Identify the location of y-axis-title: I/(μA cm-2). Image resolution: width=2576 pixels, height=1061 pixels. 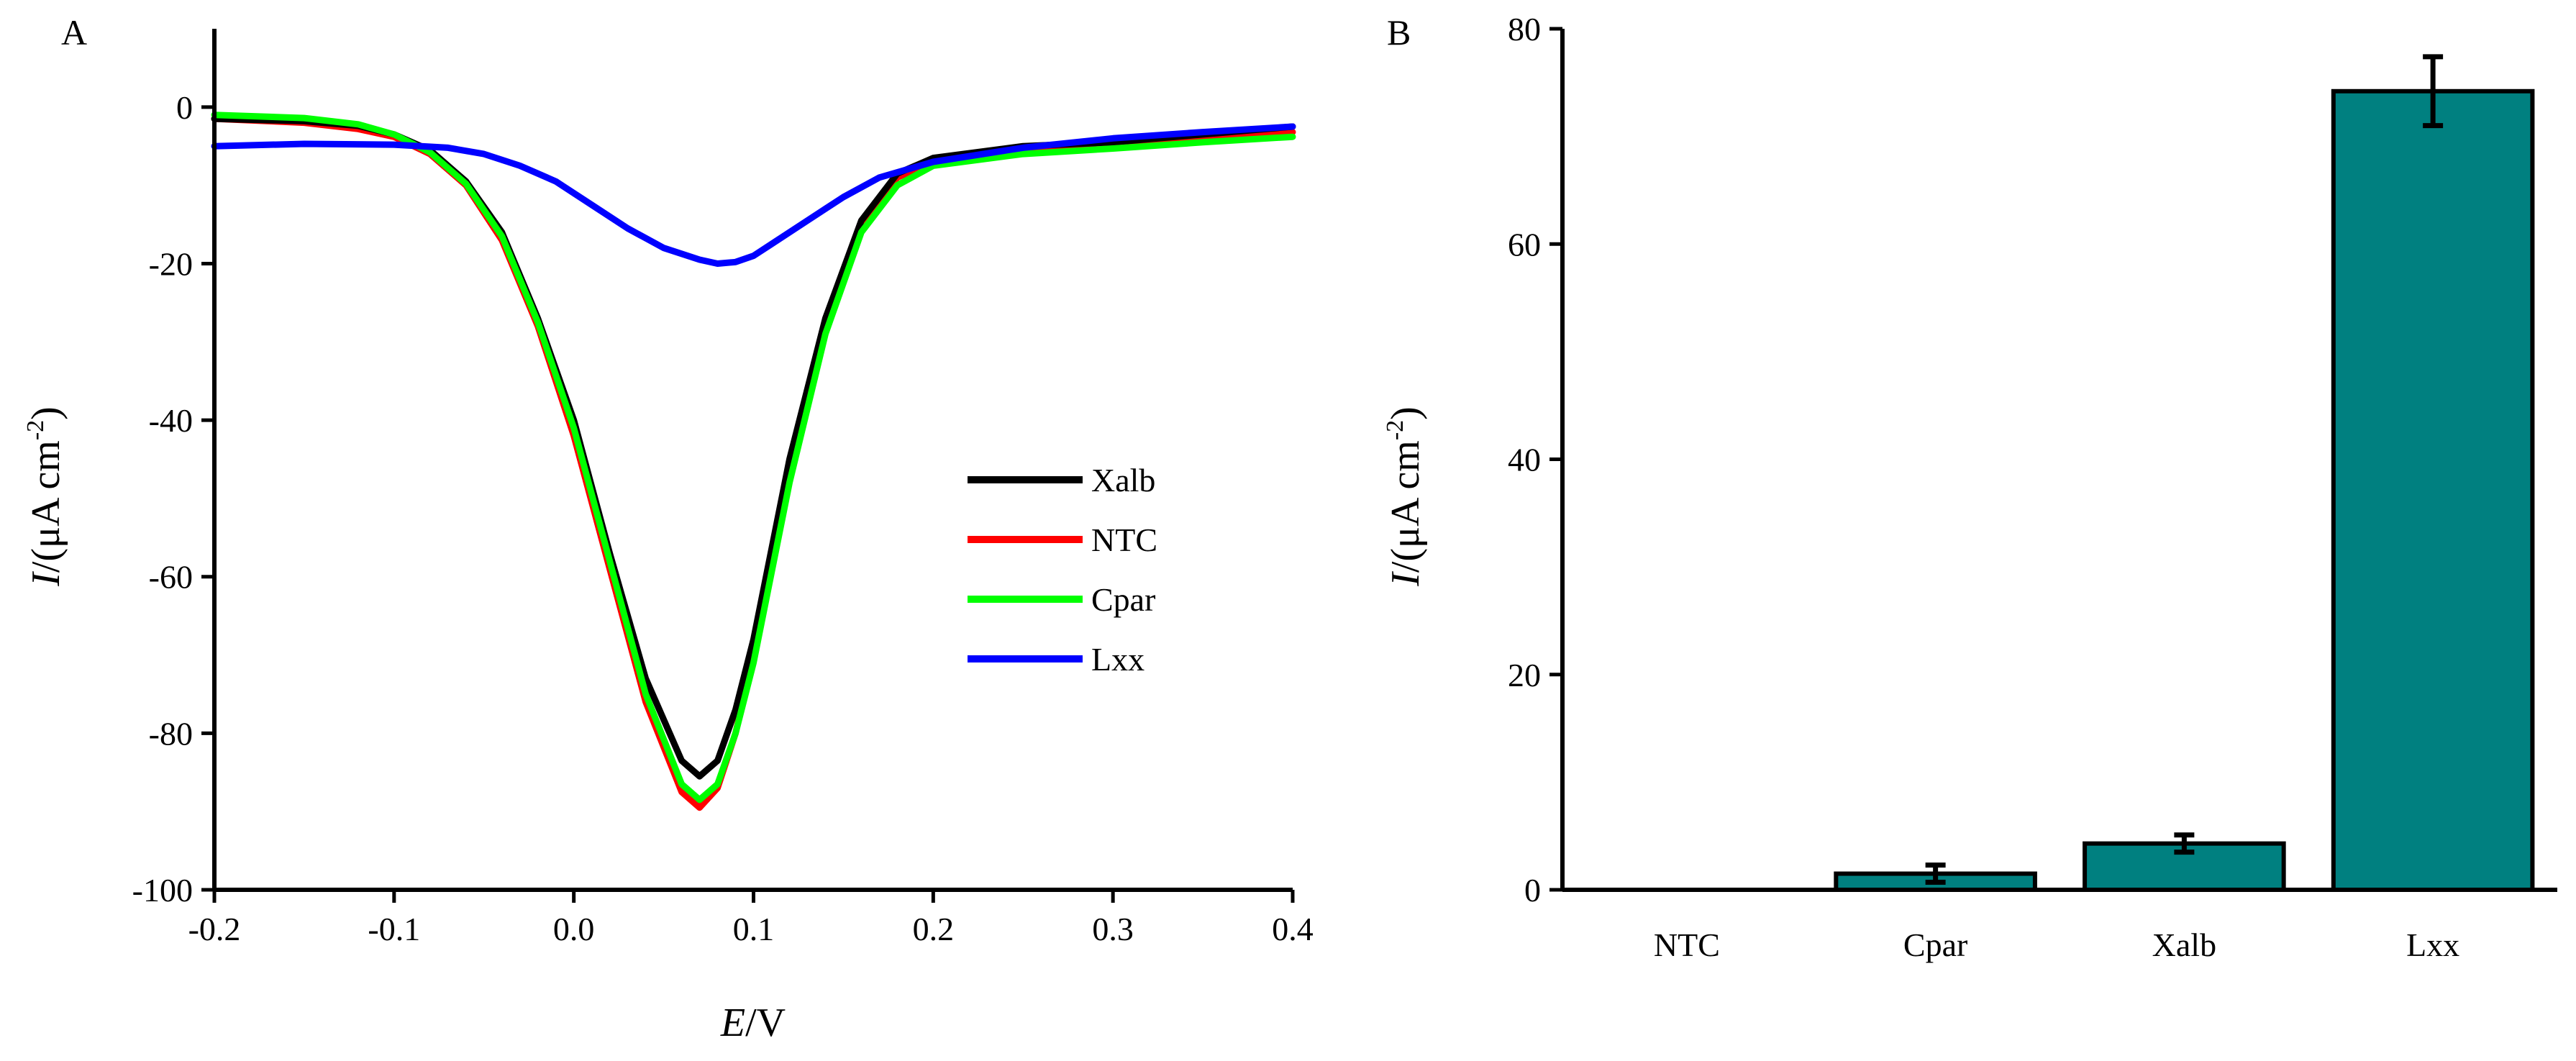
(45, 496).